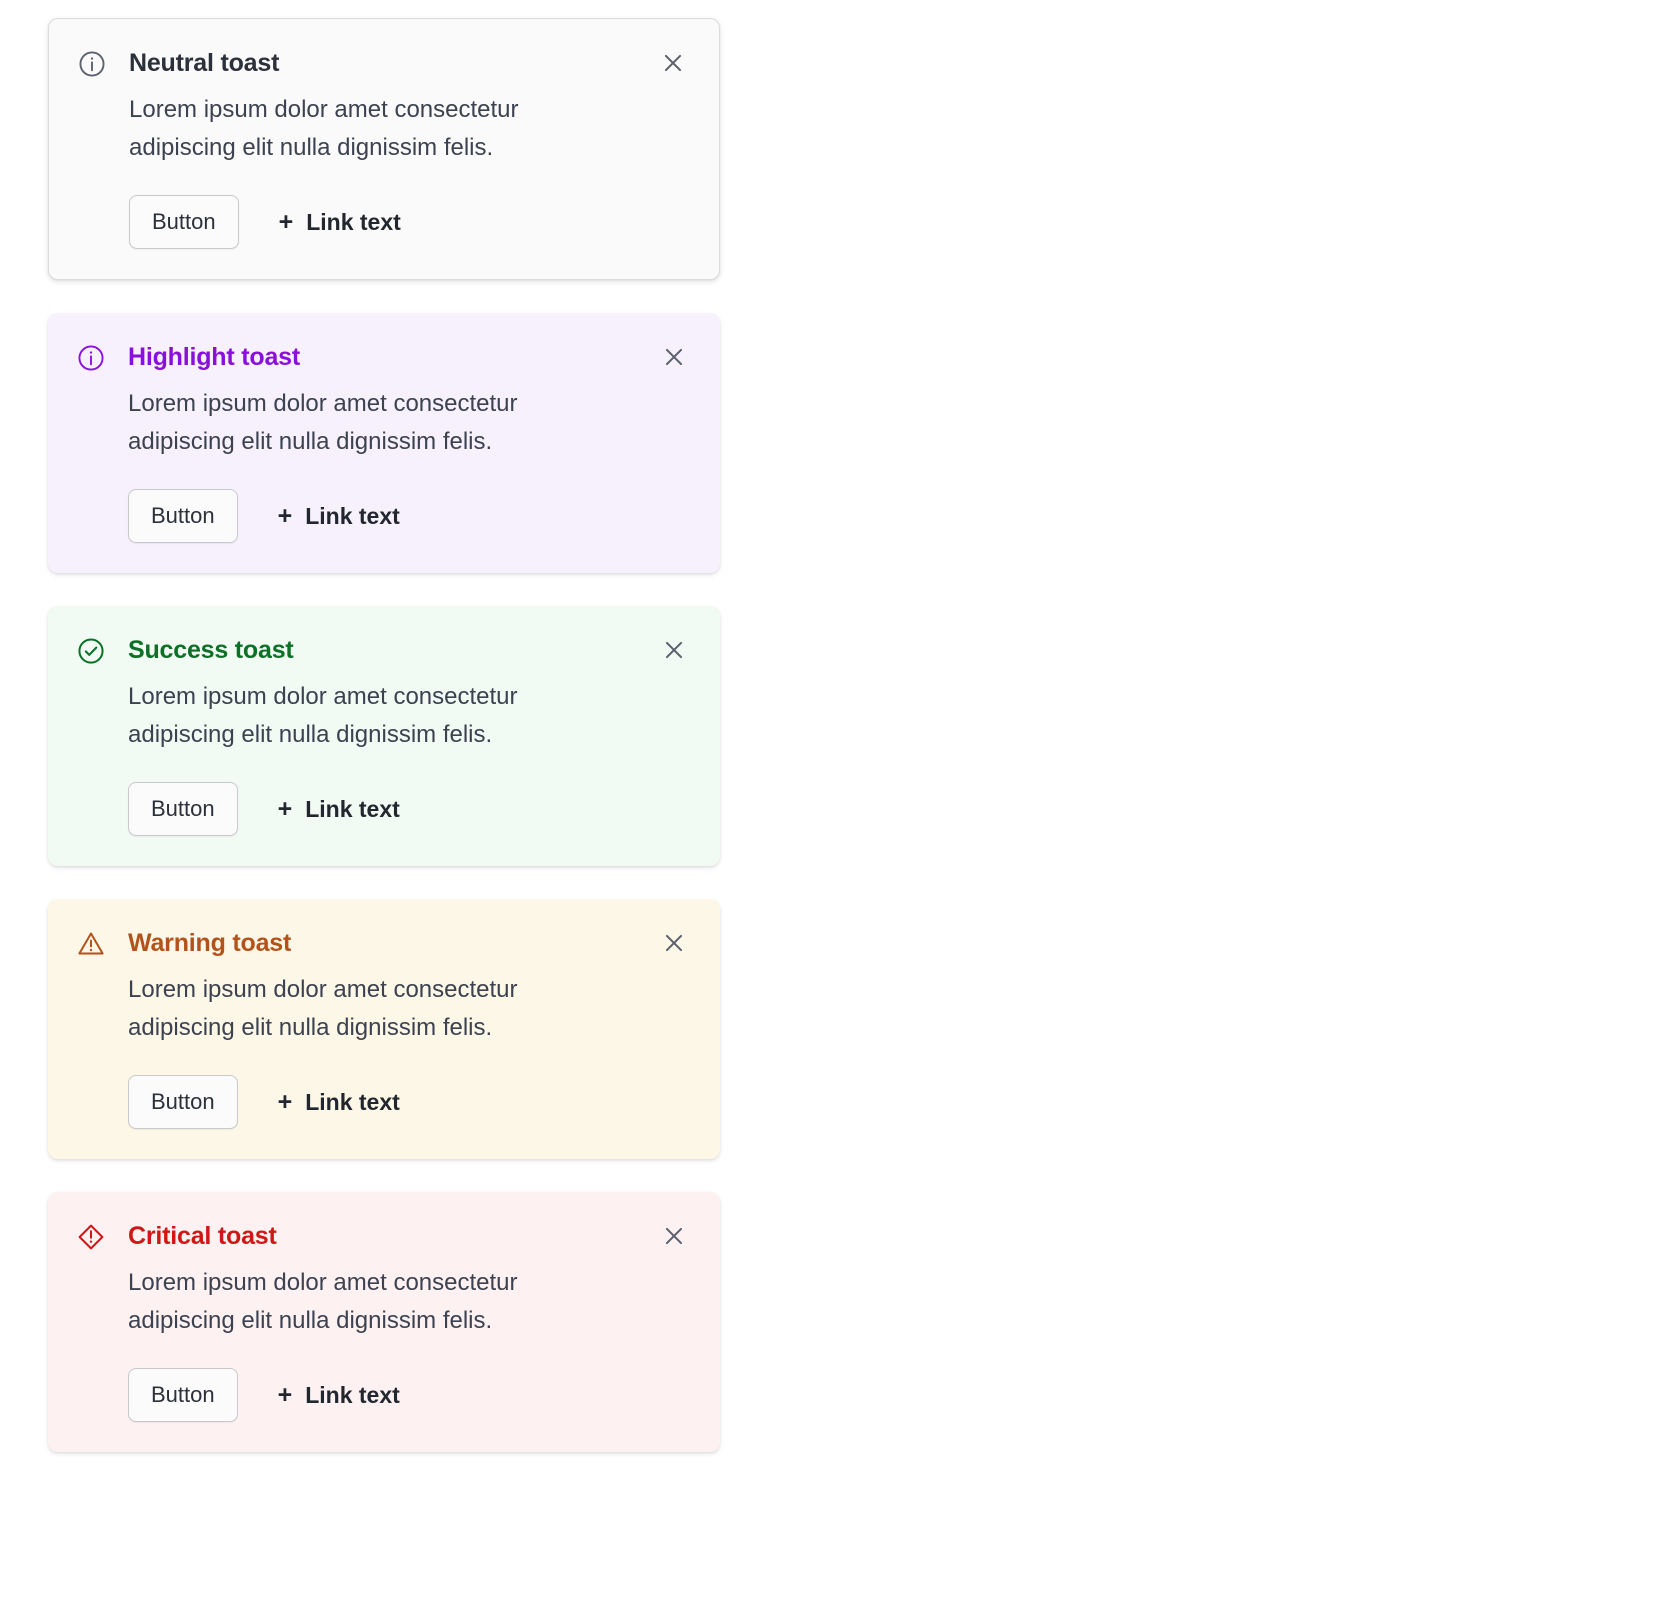  Describe the element at coordinates (202, 1236) in the screenshot. I see `toast-title: Critical toast` at that location.